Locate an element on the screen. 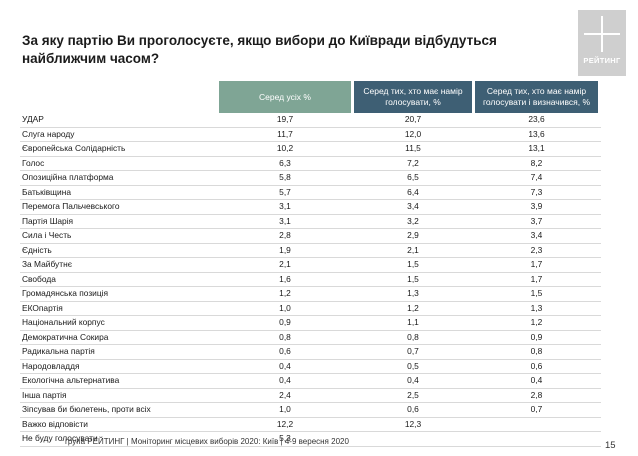  table-row: Свобода 1,6 1,5 1,7 is located at coordinates (310, 280).